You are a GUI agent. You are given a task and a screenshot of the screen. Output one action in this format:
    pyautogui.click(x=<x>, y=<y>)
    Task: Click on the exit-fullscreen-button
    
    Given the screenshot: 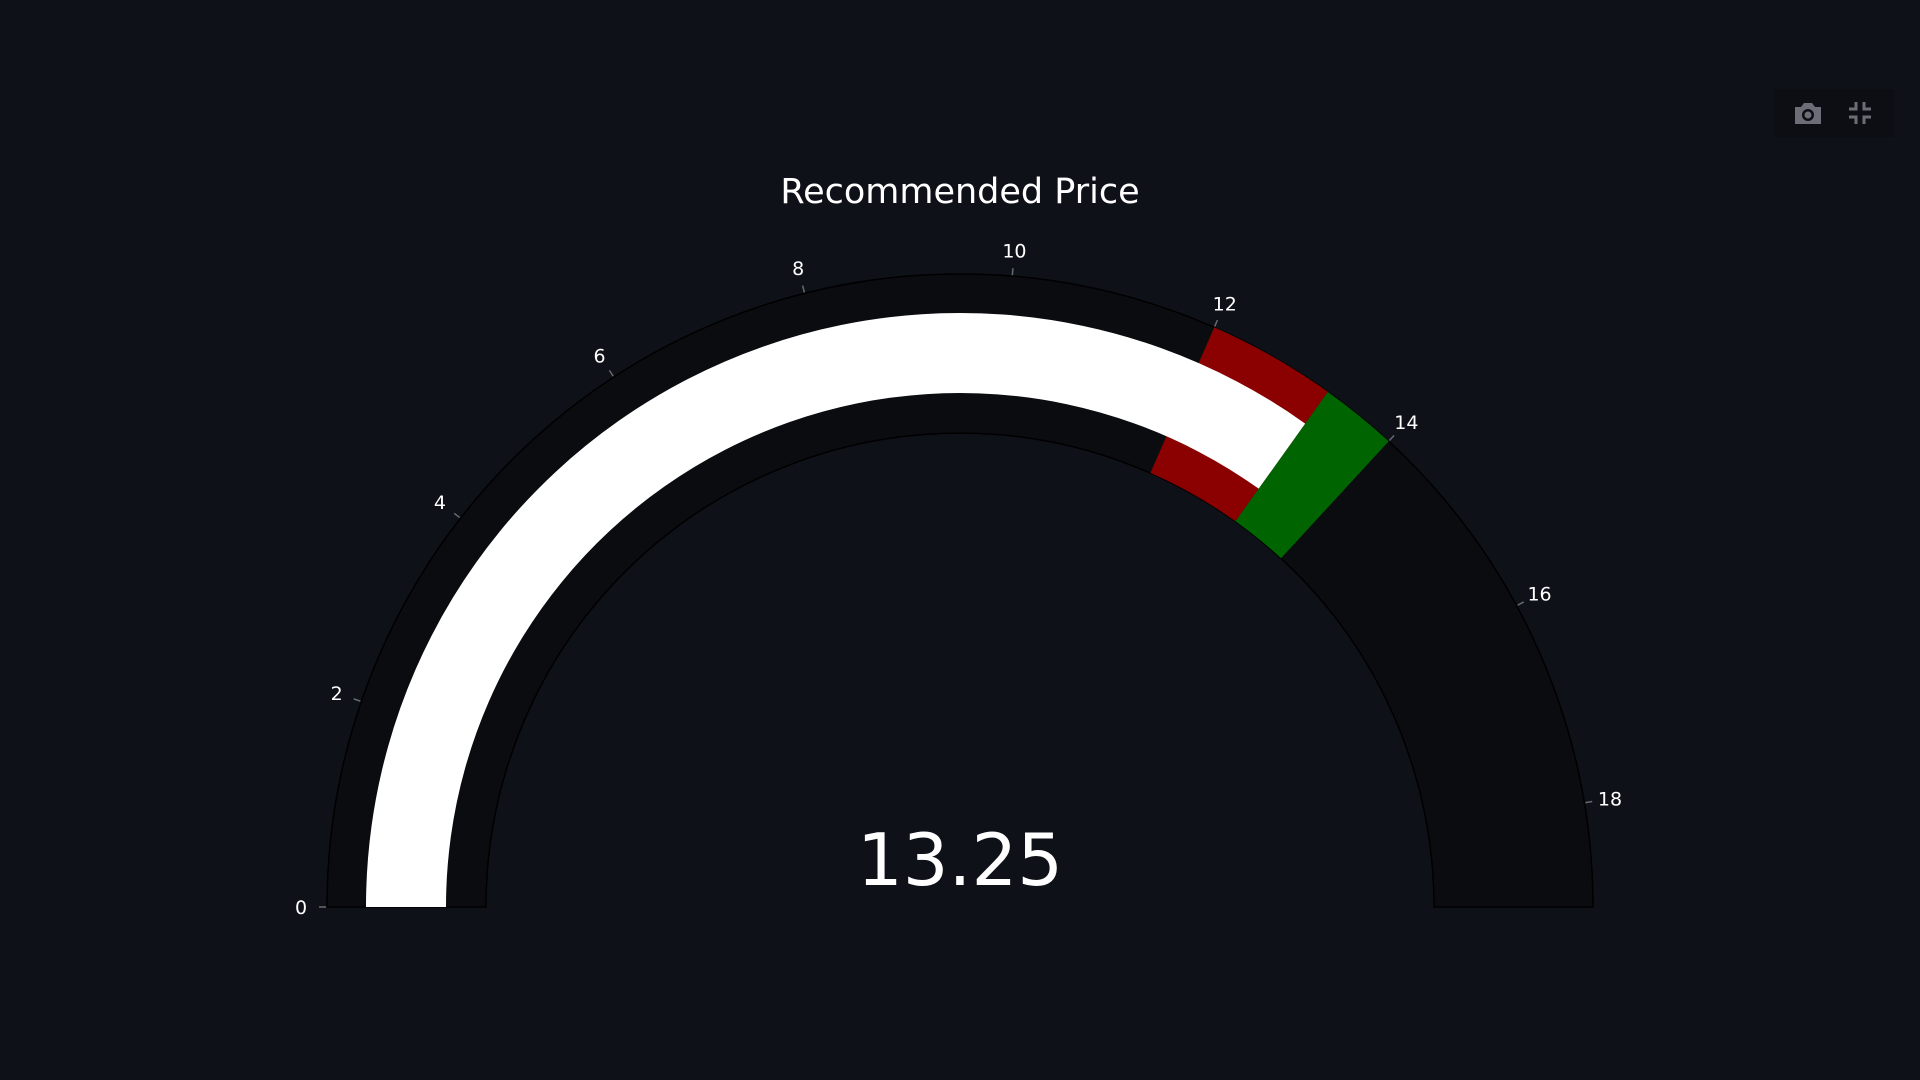 What is the action you would take?
    pyautogui.click(x=1860, y=113)
    